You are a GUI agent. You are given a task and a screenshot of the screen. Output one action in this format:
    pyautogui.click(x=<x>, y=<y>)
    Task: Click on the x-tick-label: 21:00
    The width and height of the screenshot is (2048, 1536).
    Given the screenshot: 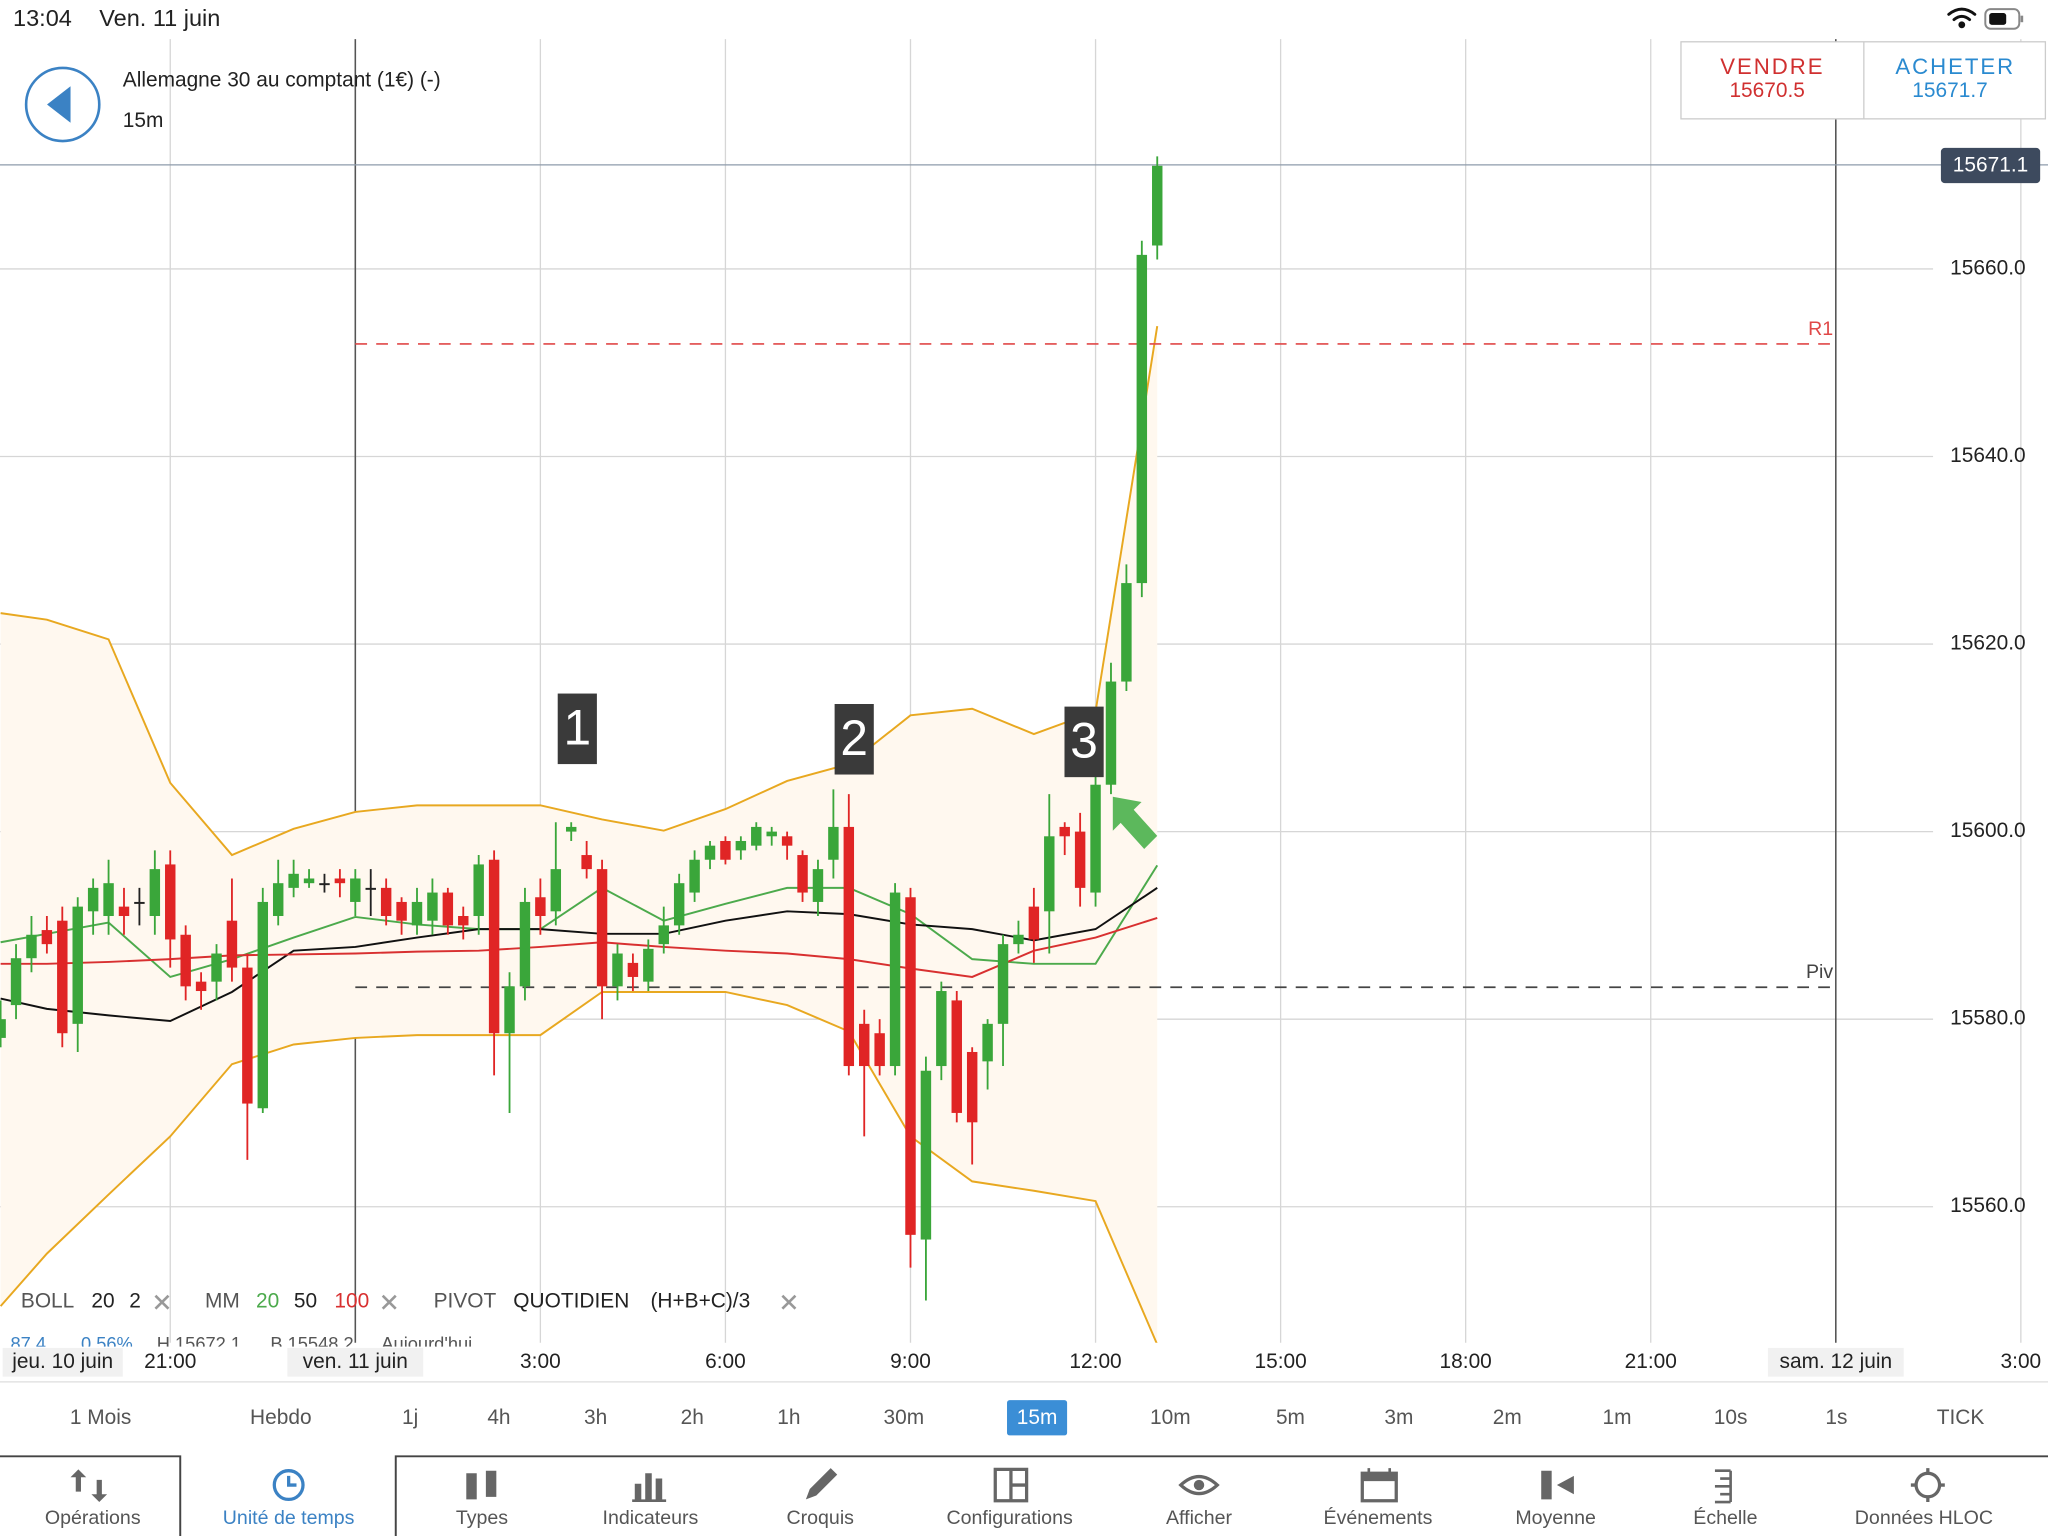 What is the action you would take?
    pyautogui.click(x=1651, y=1361)
    